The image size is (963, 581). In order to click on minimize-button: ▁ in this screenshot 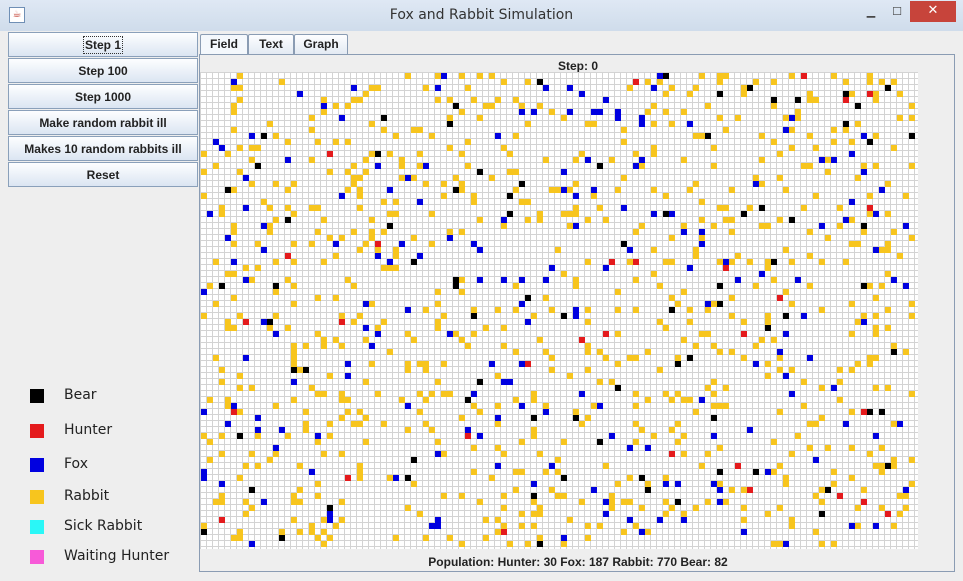, I will do `click(871, 12)`.